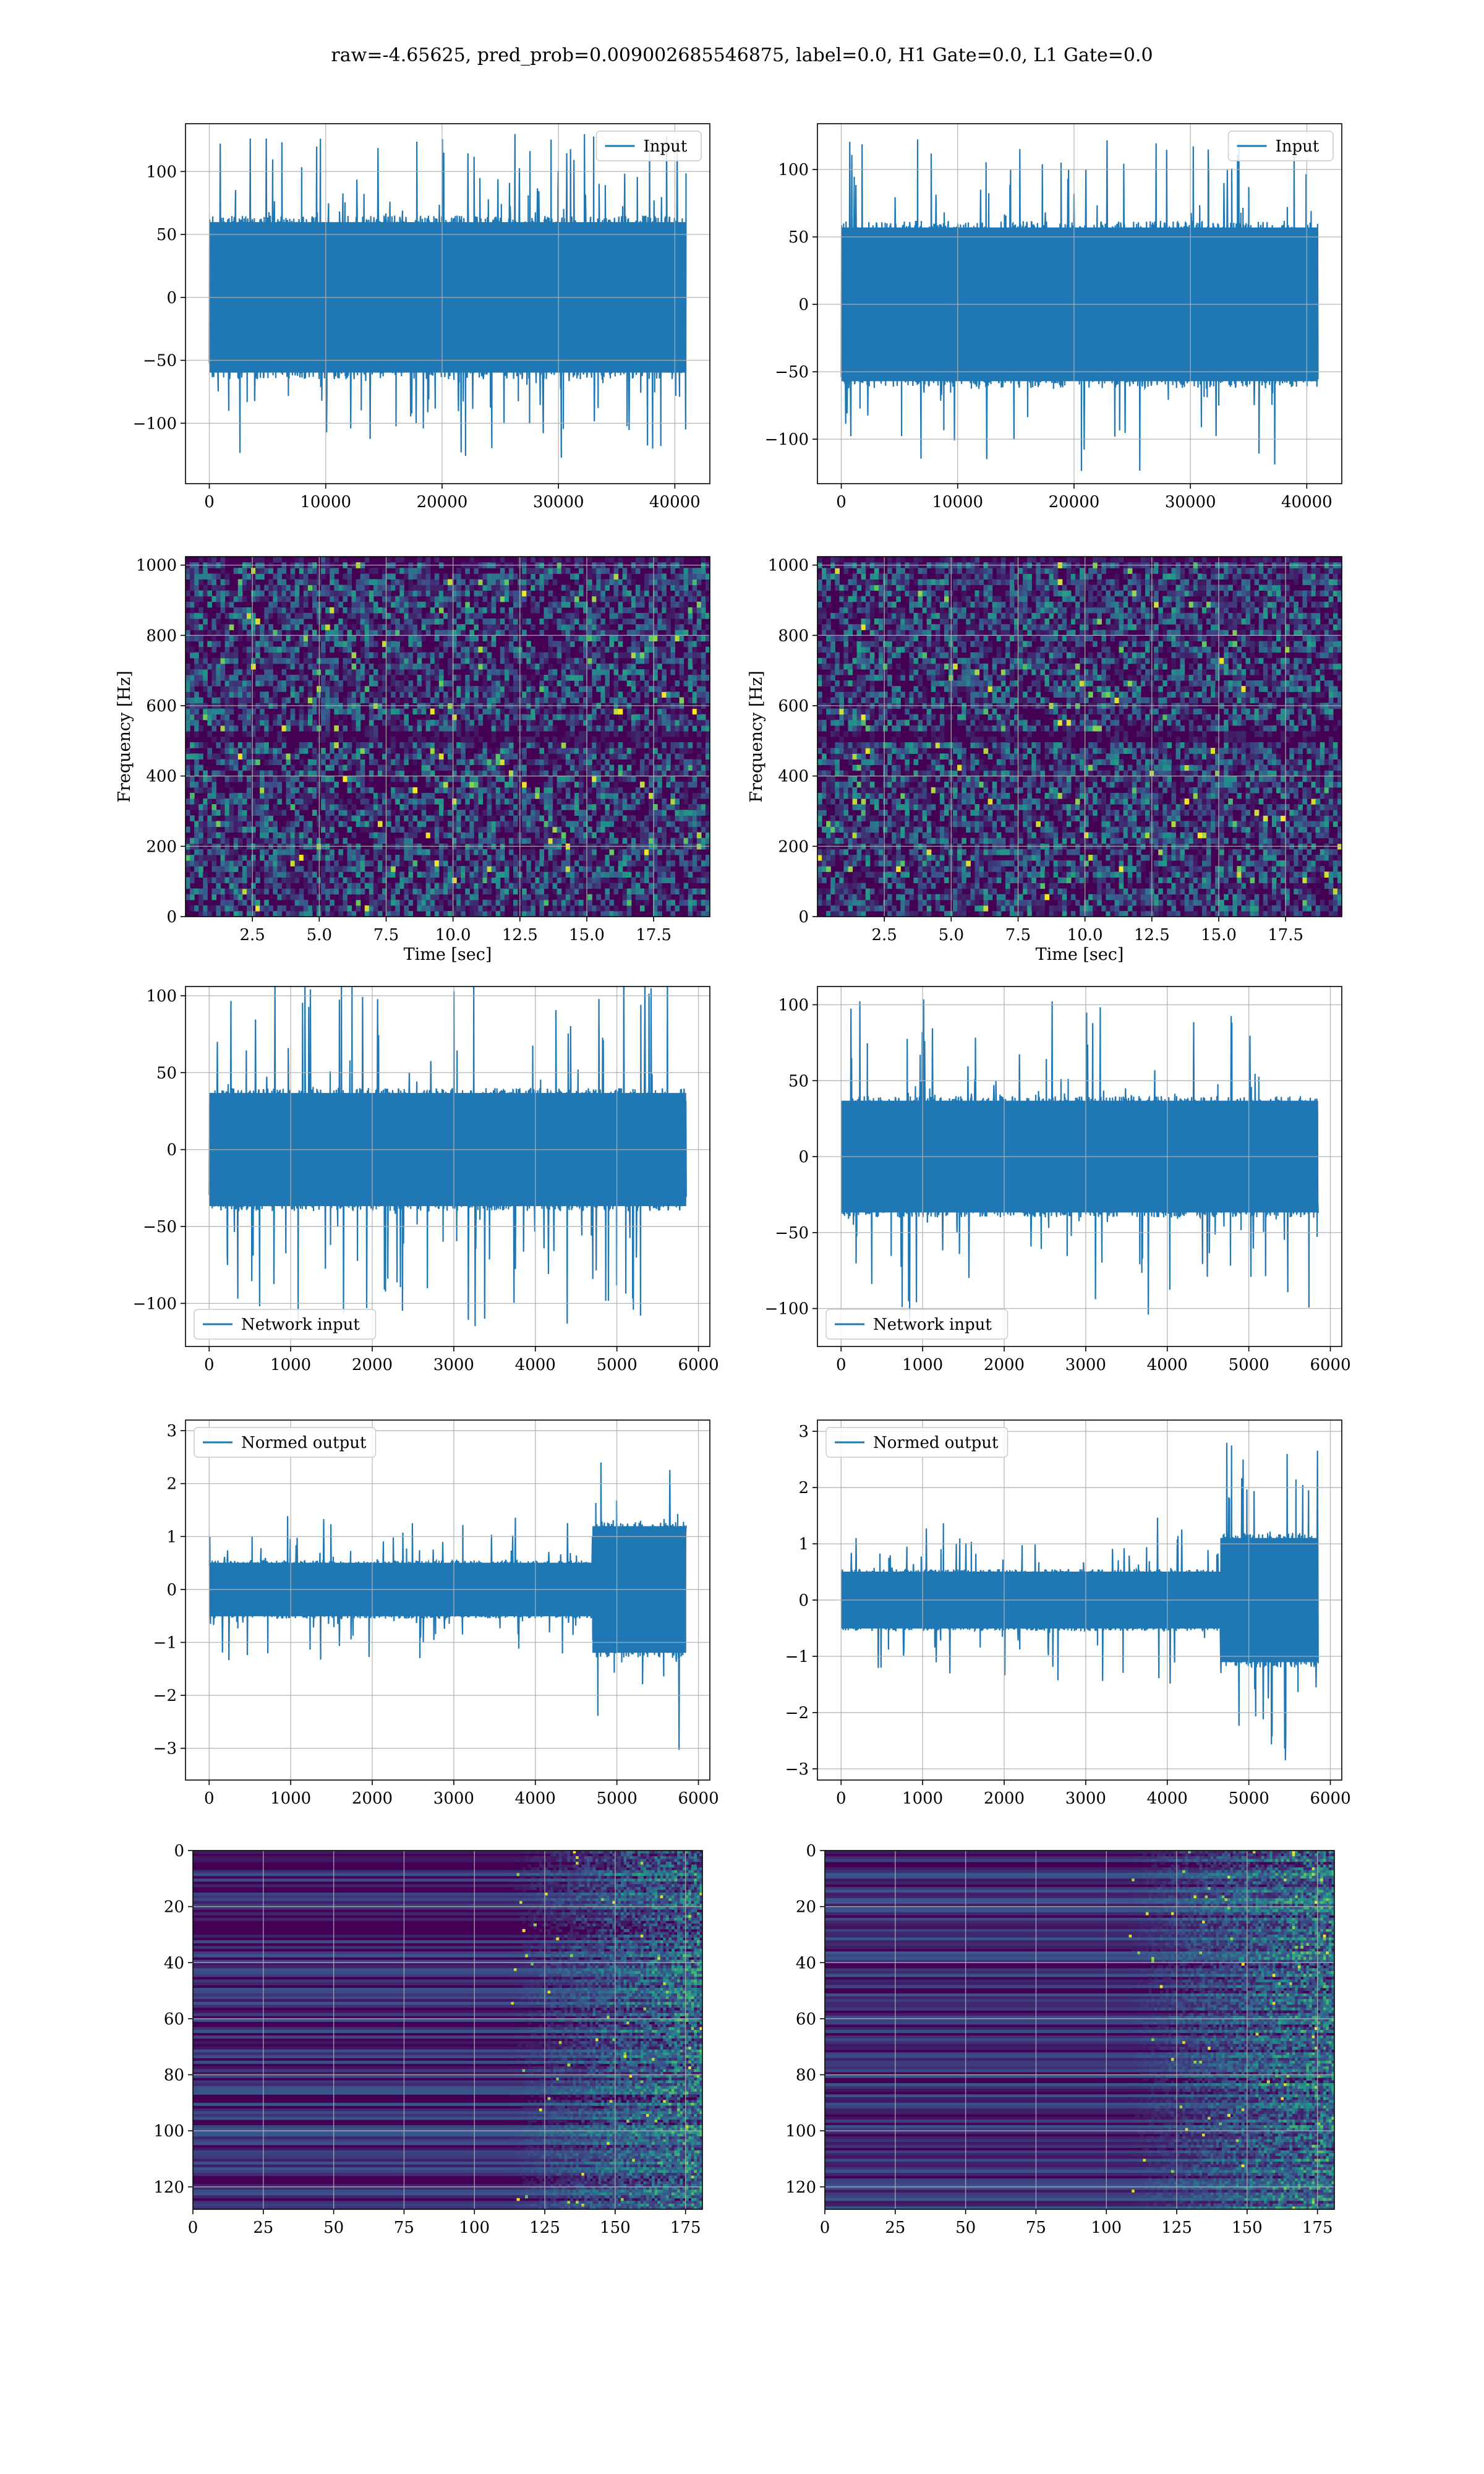 The image size is (1484, 2474). What do you see at coordinates (666, 146) in the screenshot?
I see `legend-label: Input` at bounding box center [666, 146].